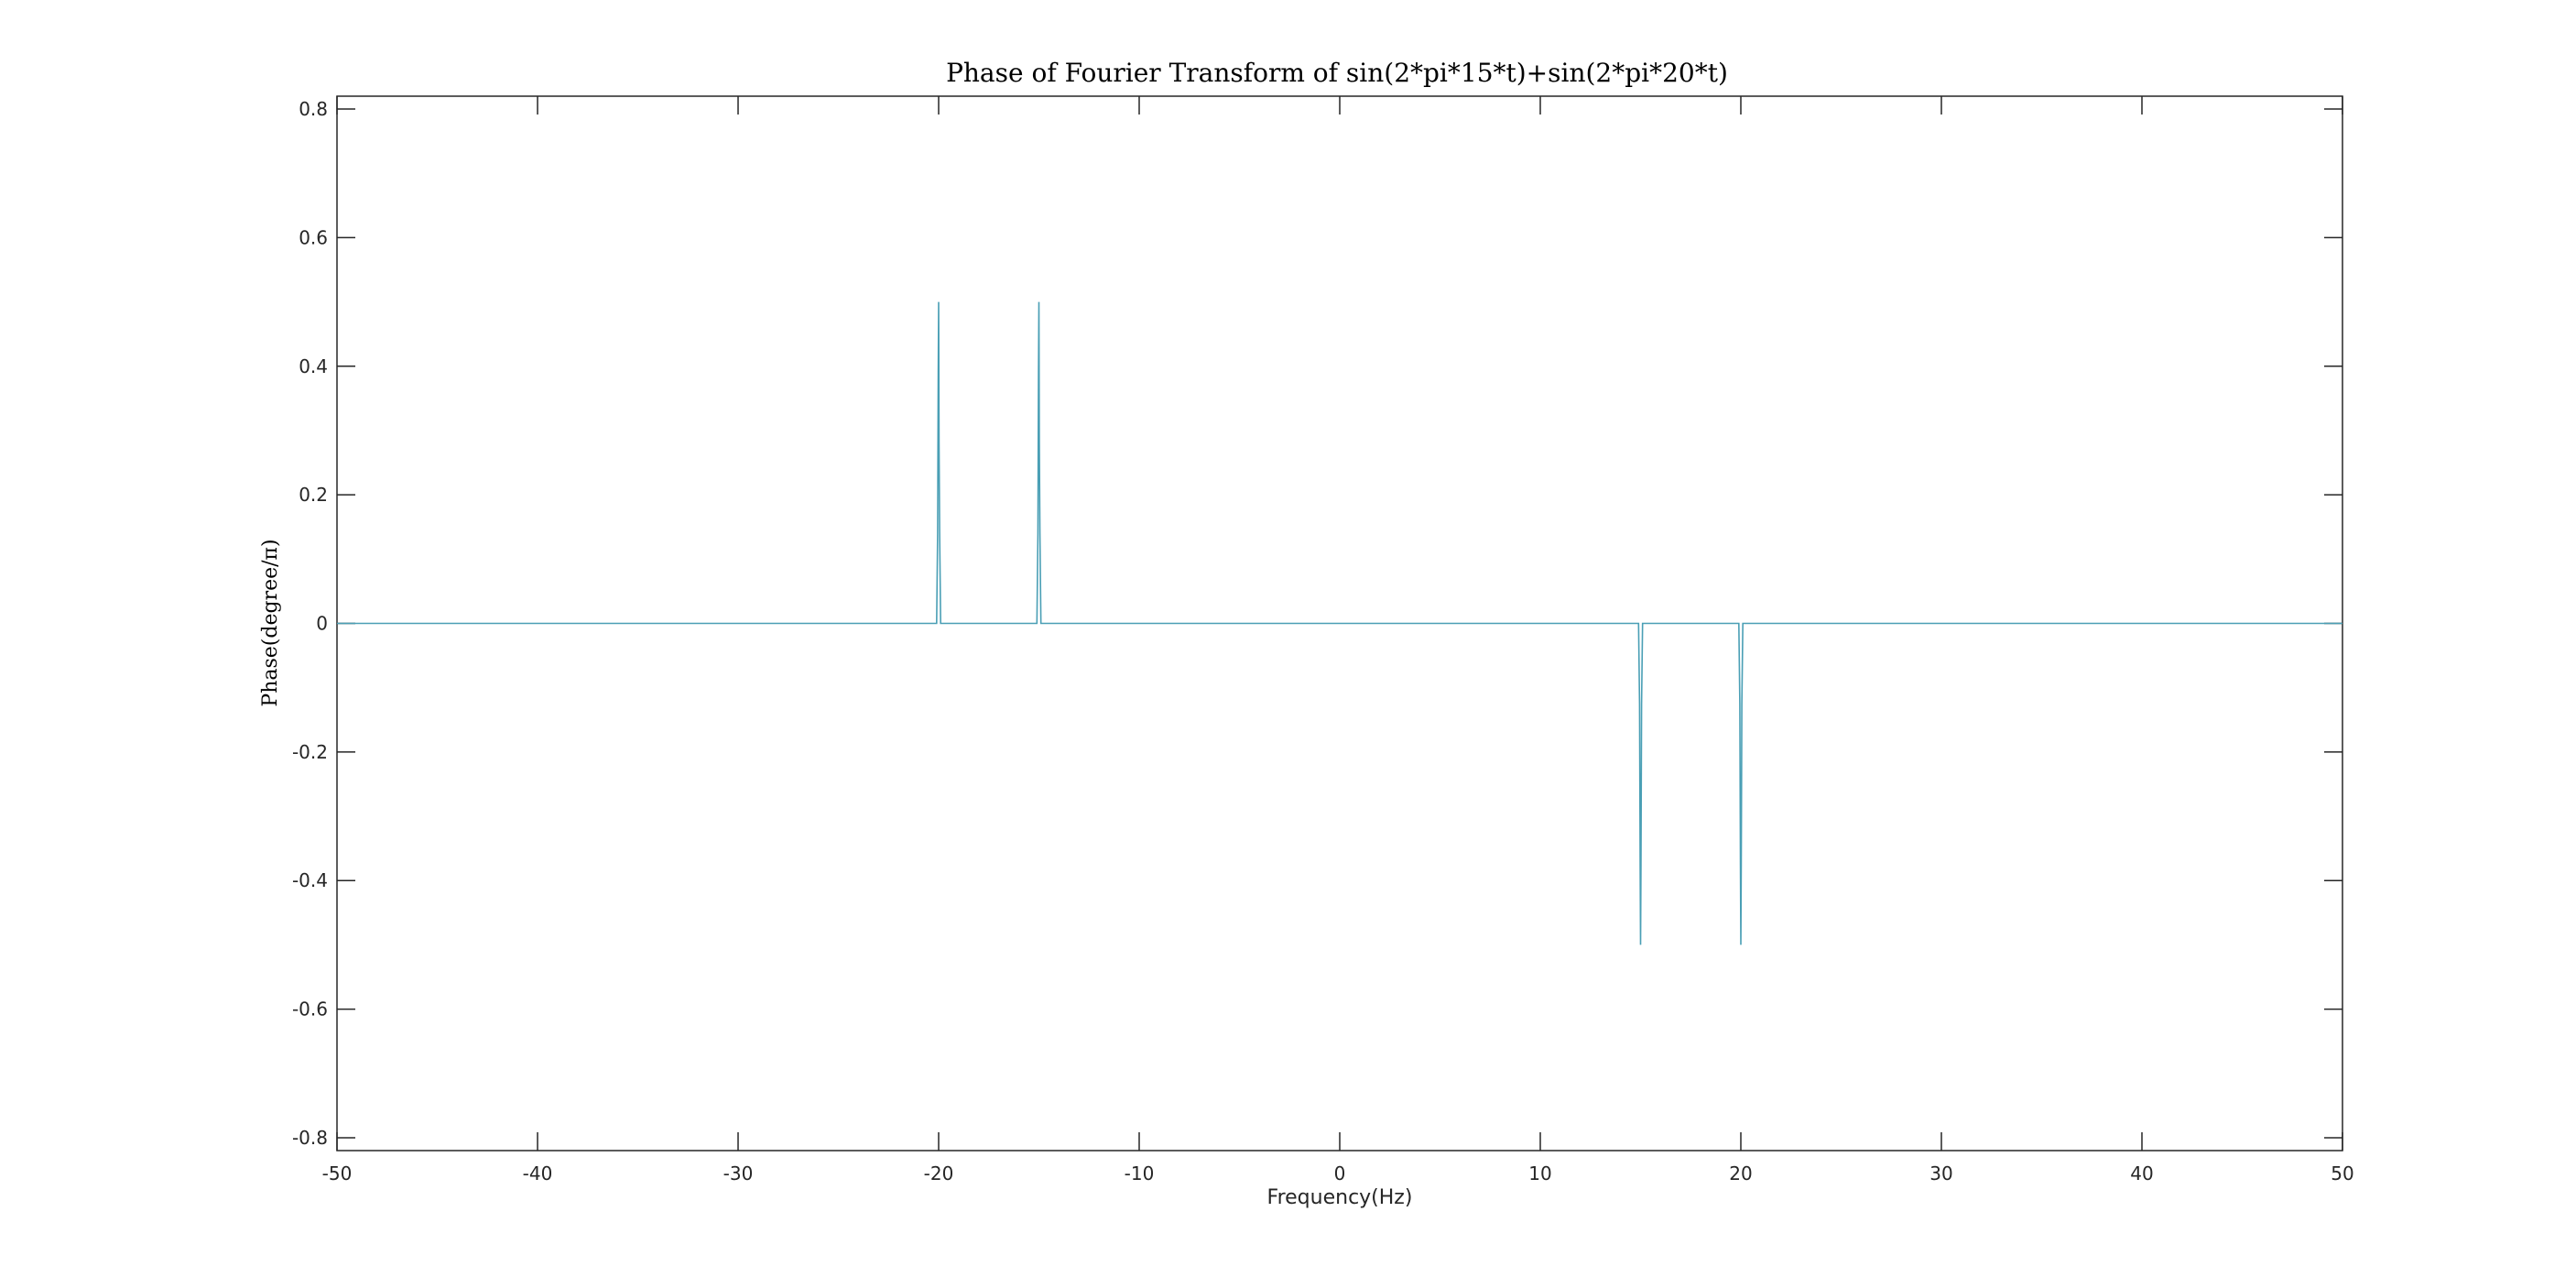 The image size is (2576, 1288). Describe the element at coordinates (1940, 1173) in the screenshot. I see `x-tick-label: 30` at that location.